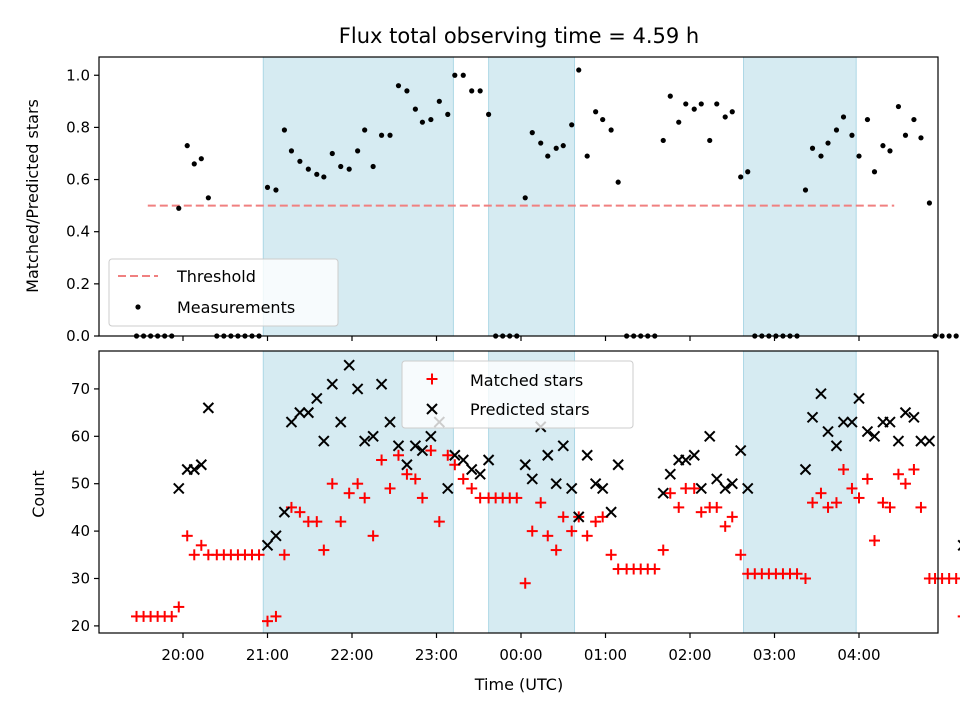  What do you see at coordinates (351, 655) in the screenshot?
I see `x-tick-label: 22:00` at bounding box center [351, 655].